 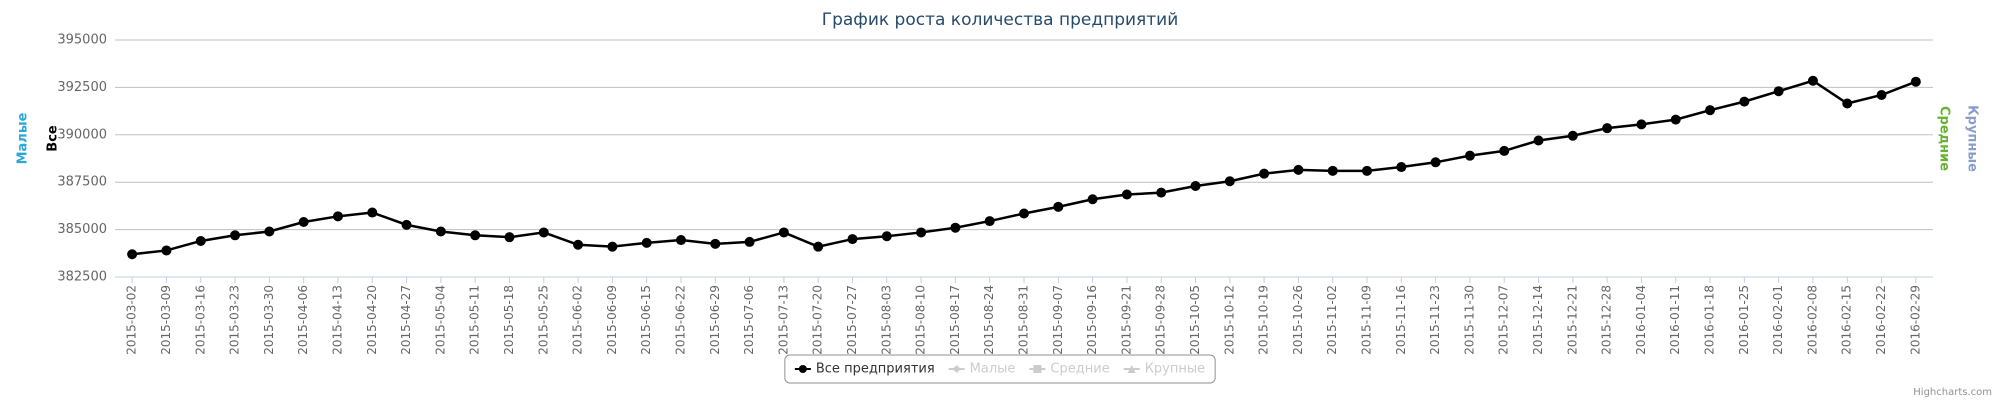 I want to click on legend: Все предприятия Малые Средние Крупные, so click(x=1000, y=369).